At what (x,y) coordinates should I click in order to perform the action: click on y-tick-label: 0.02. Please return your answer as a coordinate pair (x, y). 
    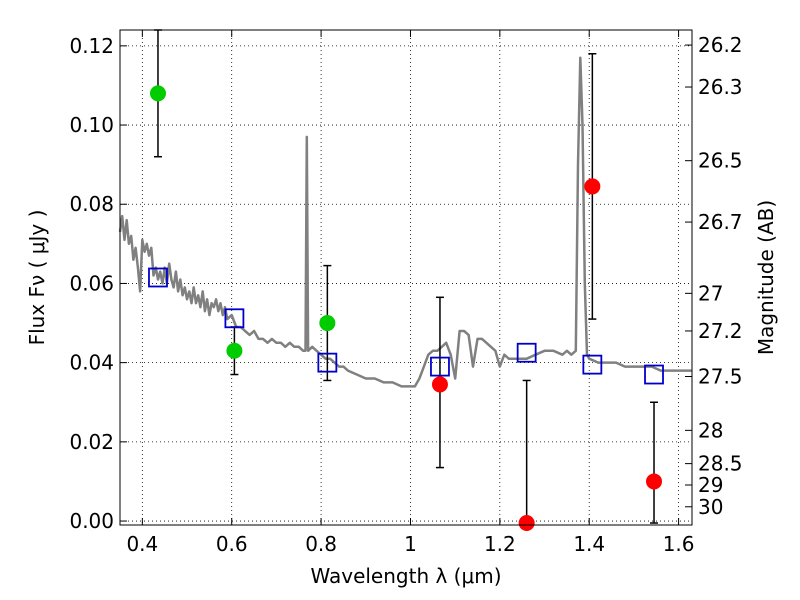
    Looking at the image, I should click on (91, 442).